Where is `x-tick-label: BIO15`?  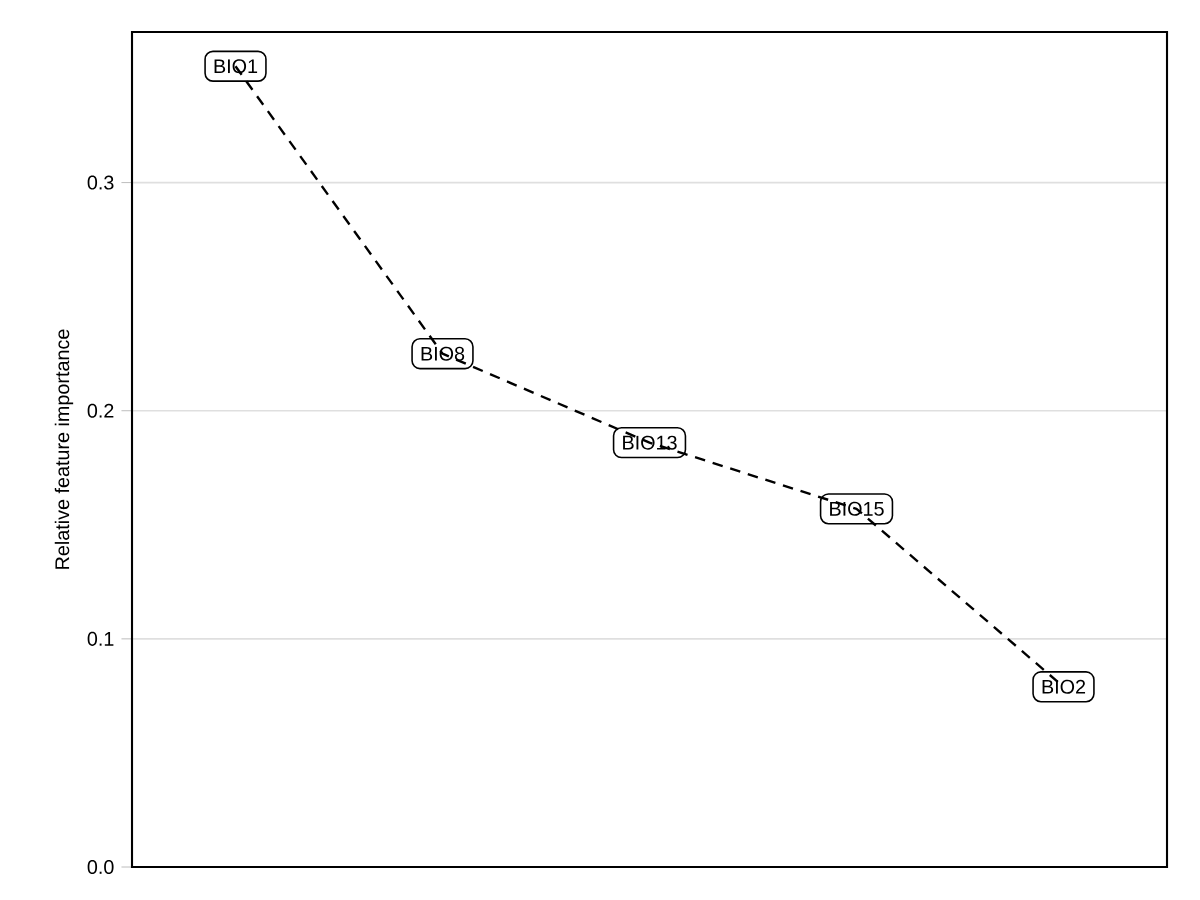
x-tick-label: BIO15 is located at coordinates (857, 508).